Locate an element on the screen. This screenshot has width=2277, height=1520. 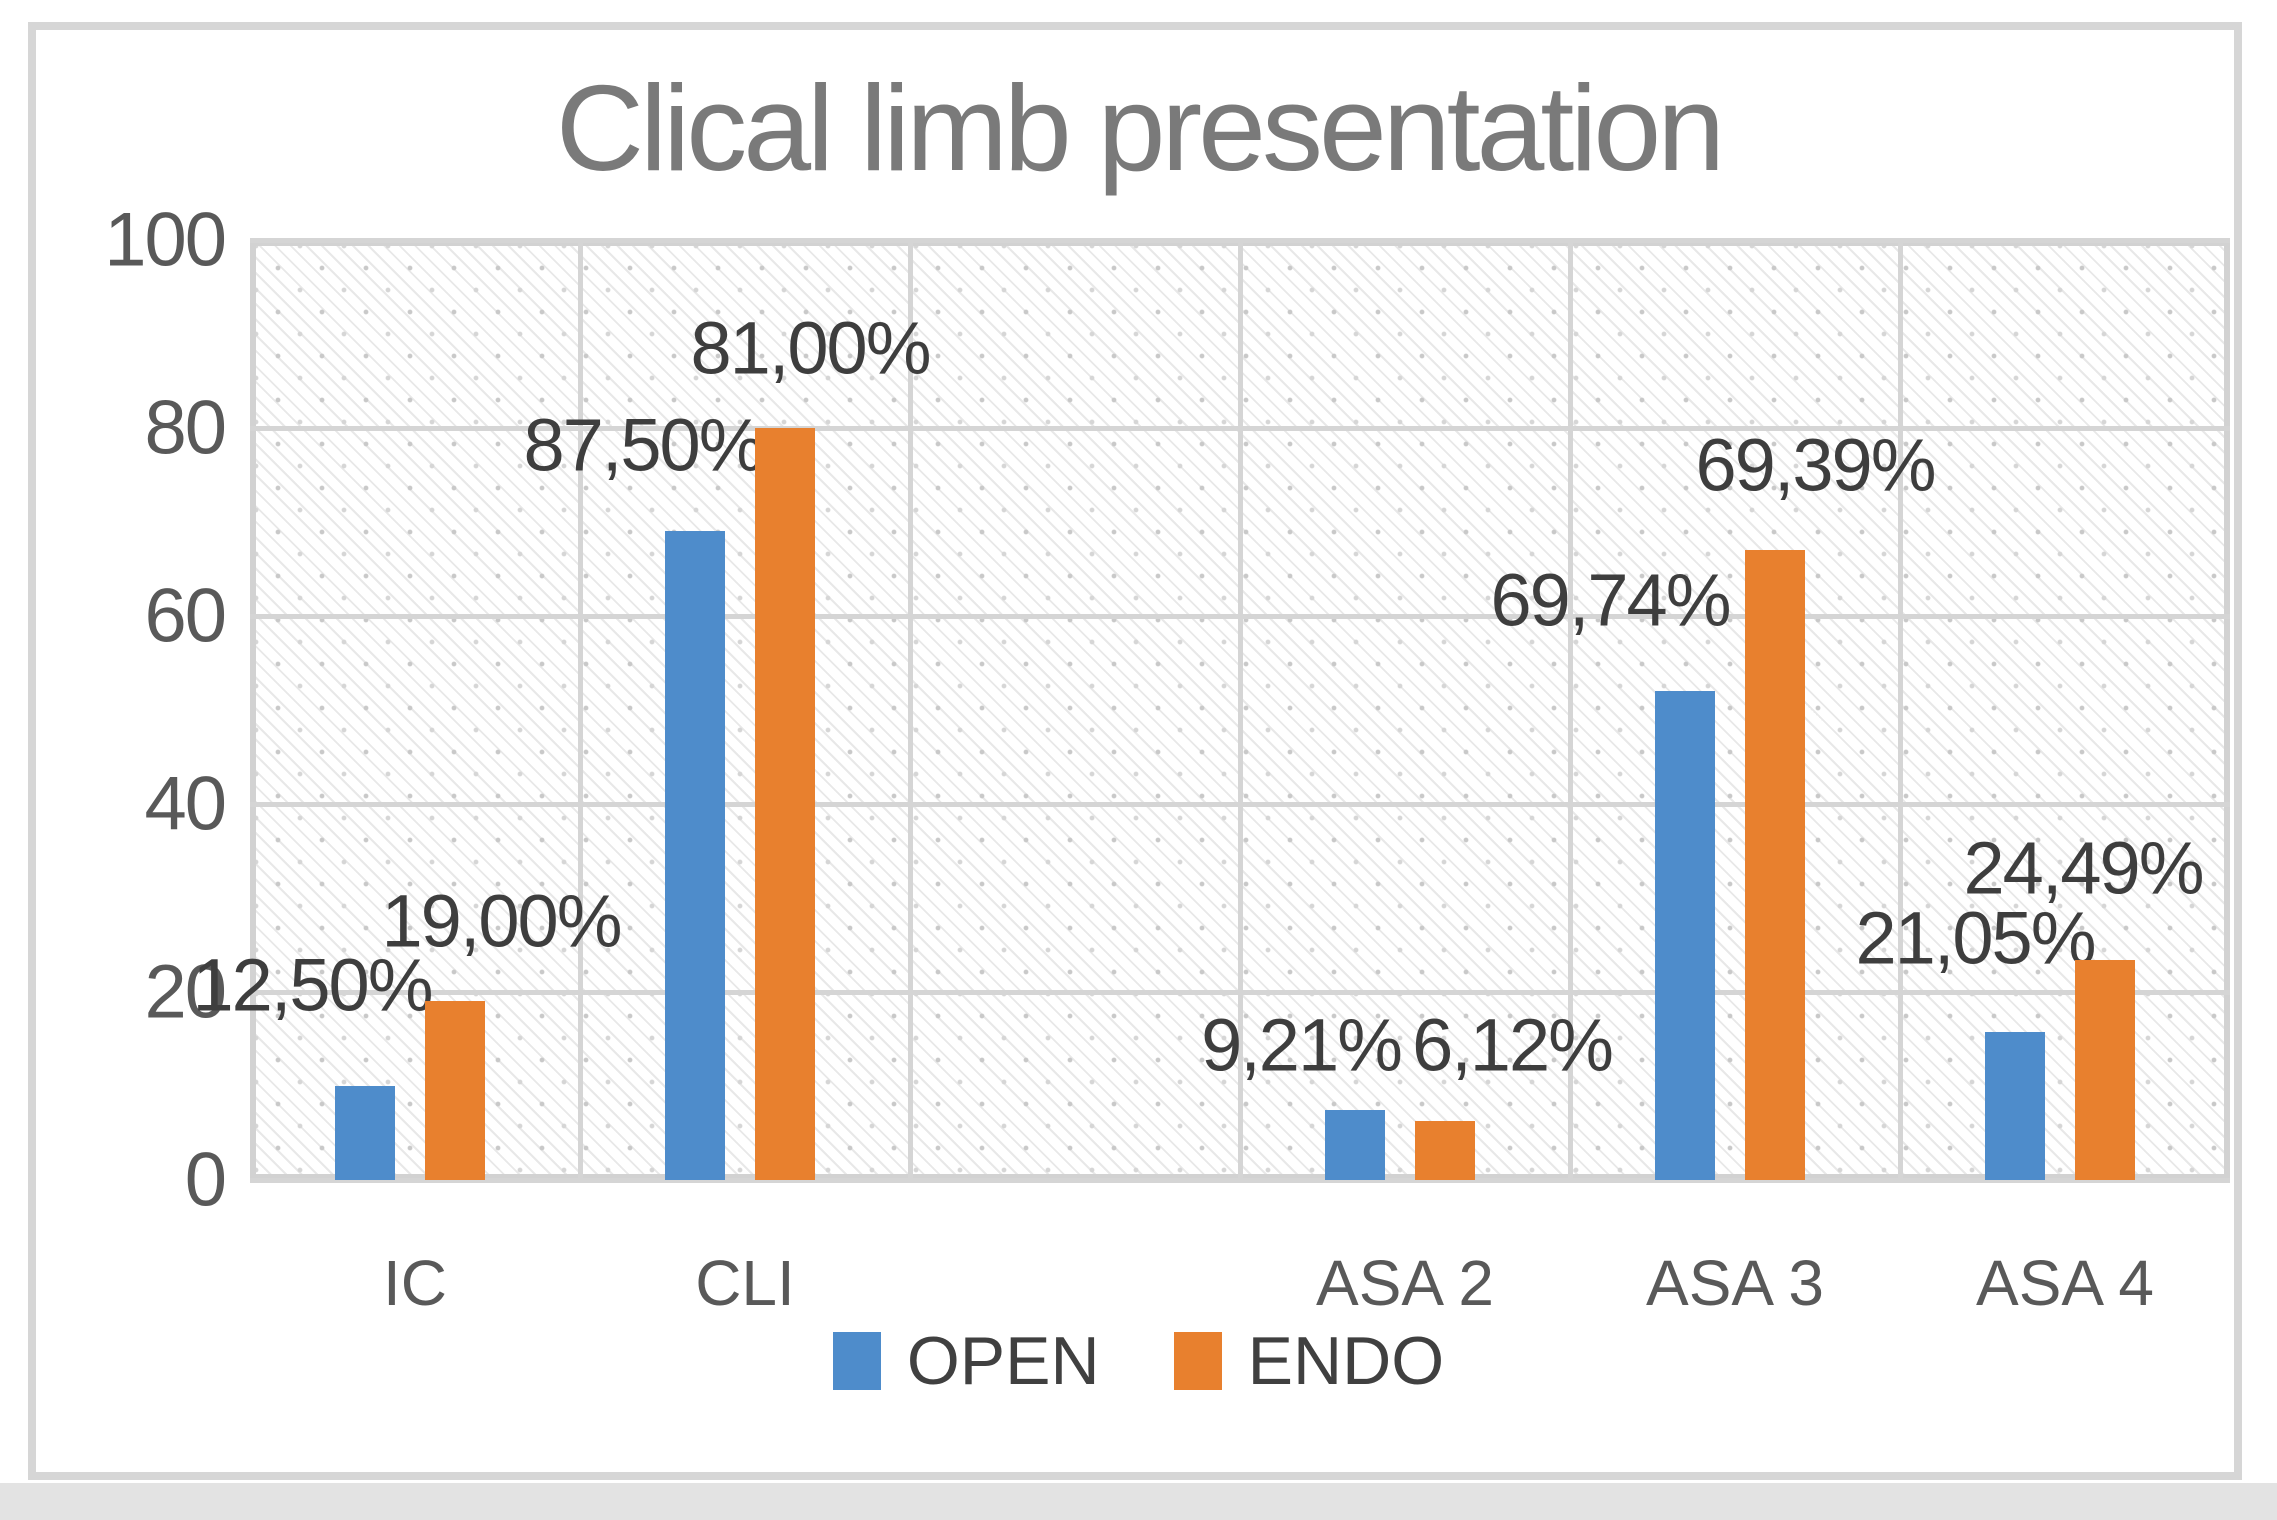
legend-label-endo: ENDO is located at coordinates (1346, 1361).